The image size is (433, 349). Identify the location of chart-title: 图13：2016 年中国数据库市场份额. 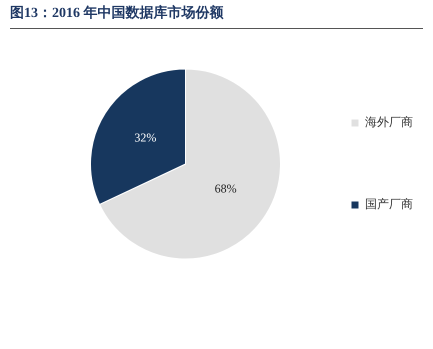
(216, 16).